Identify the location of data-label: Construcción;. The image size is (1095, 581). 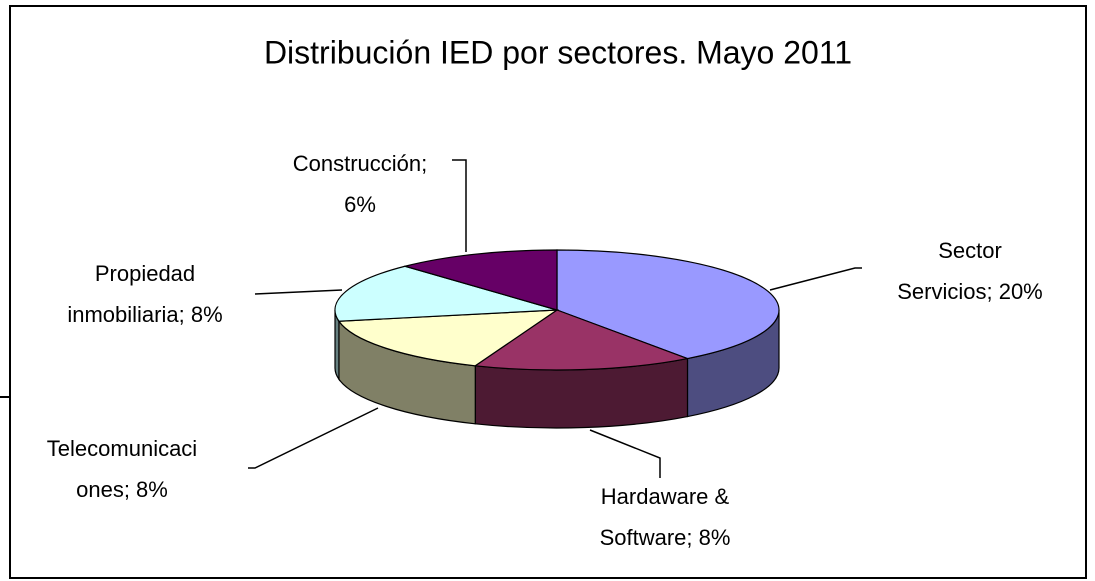
(360, 163).